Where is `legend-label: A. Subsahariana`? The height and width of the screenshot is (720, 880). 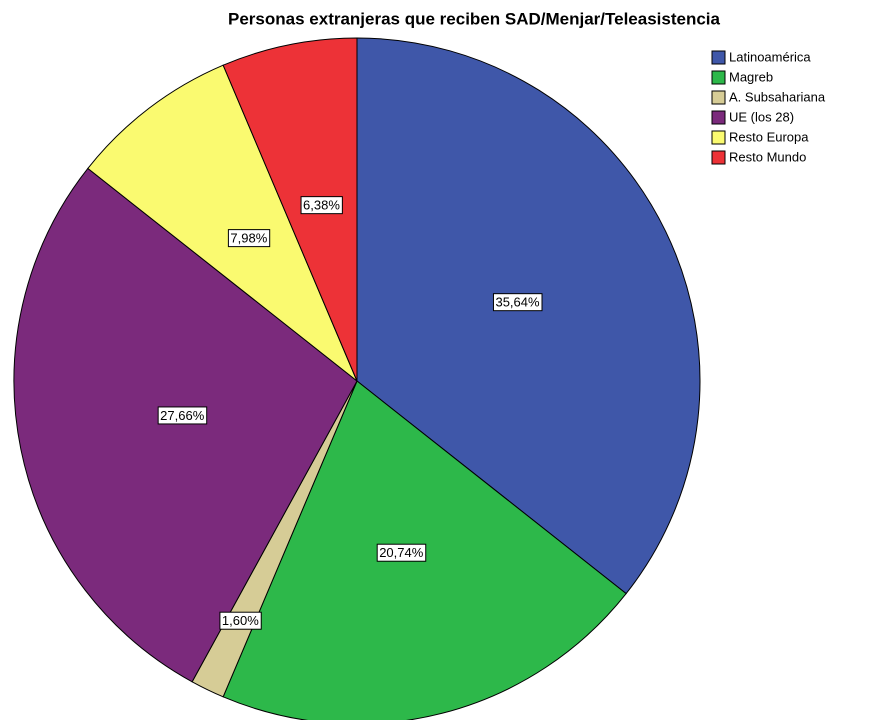 legend-label: A. Subsahariana is located at coordinates (777, 96).